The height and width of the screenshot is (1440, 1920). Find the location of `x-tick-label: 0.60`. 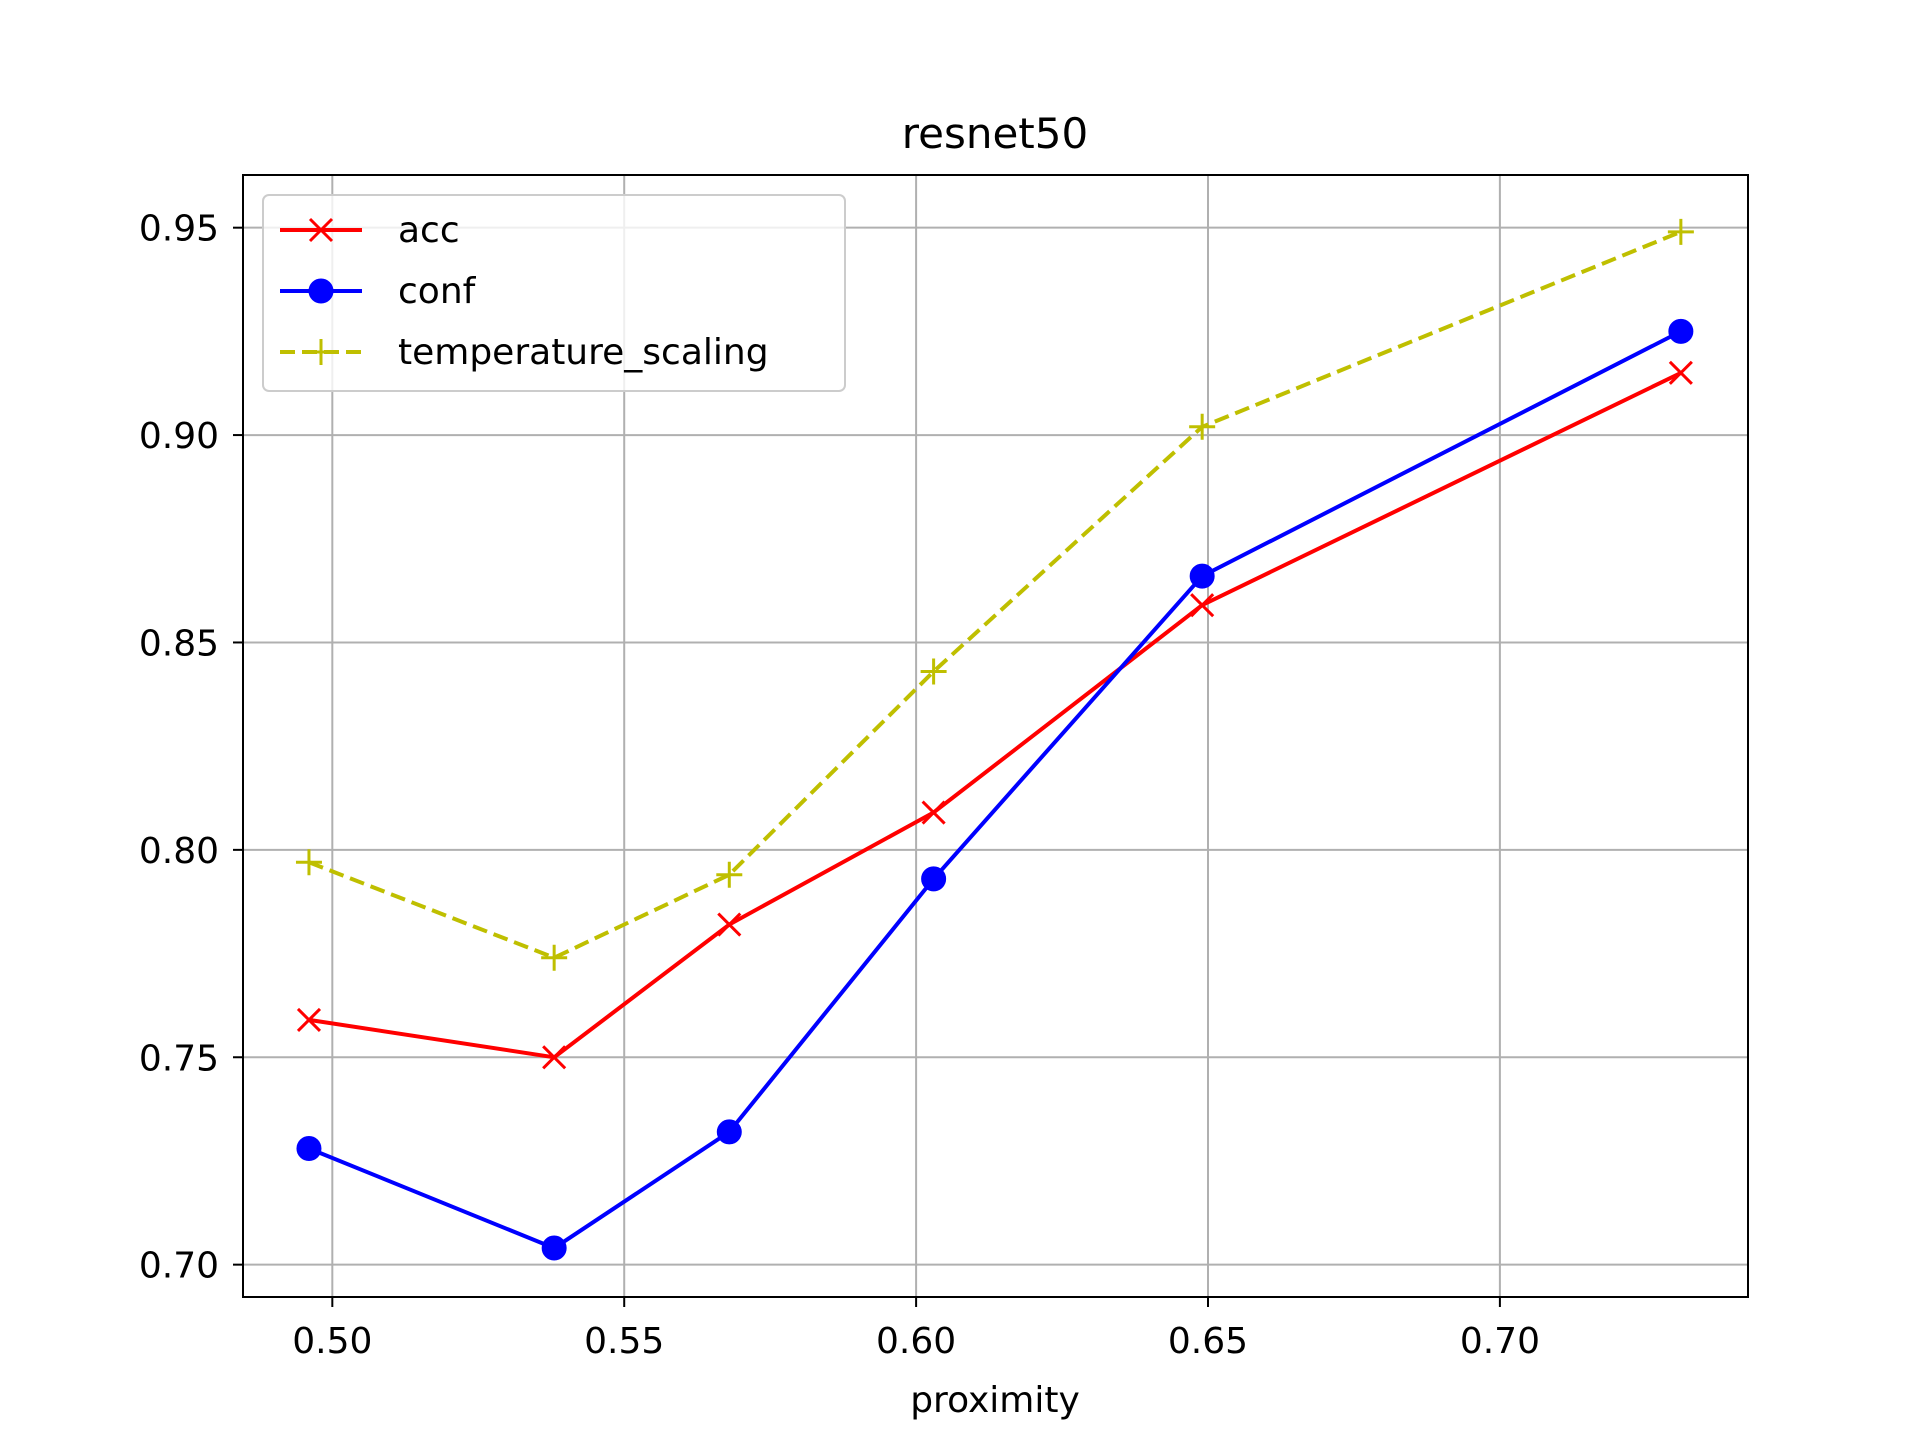

x-tick-label: 0.60 is located at coordinates (916, 1341).